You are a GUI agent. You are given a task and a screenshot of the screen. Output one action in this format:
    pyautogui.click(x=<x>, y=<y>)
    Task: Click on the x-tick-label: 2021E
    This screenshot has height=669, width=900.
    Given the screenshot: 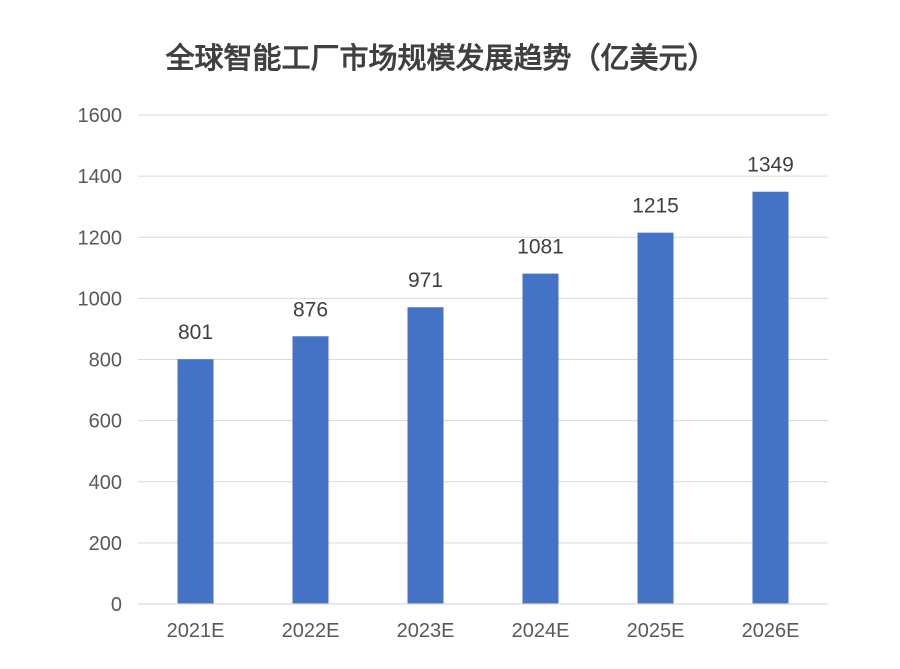 What is the action you would take?
    pyautogui.click(x=196, y=631)
    